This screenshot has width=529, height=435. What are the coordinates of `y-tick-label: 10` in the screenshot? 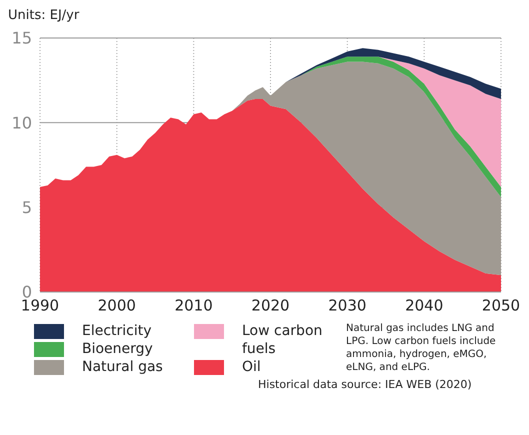 It's located at (22, 122).